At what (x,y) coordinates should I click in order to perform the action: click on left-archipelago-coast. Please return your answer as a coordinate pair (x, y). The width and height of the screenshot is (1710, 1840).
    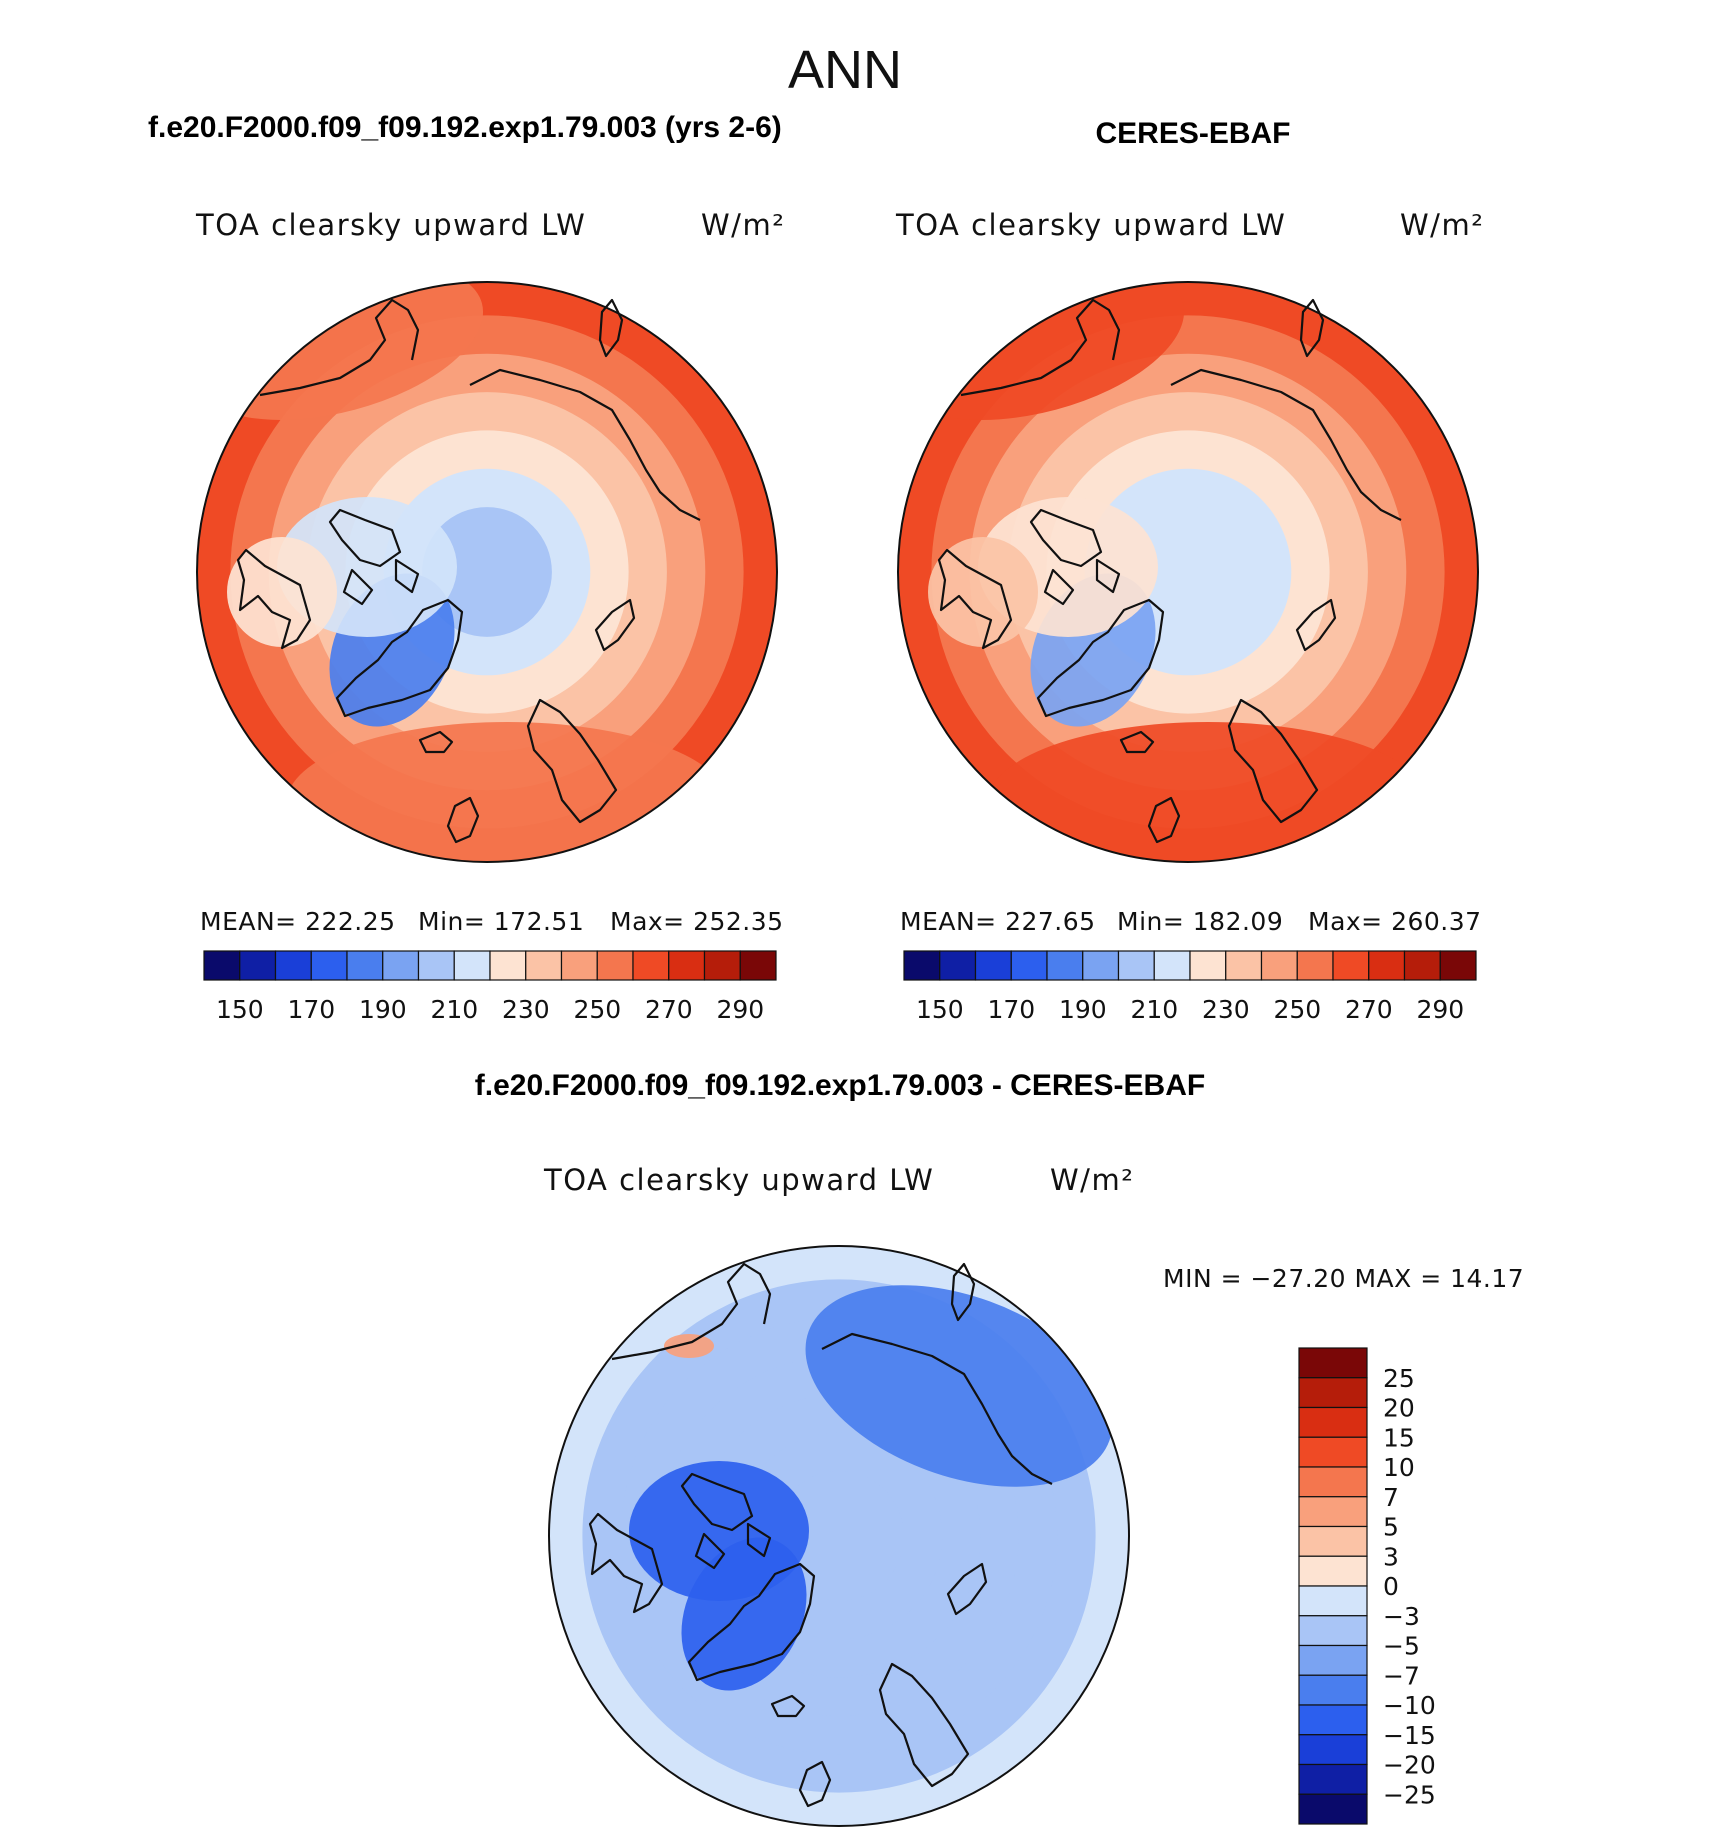
    Looking at the image, I should click on (374, 557).